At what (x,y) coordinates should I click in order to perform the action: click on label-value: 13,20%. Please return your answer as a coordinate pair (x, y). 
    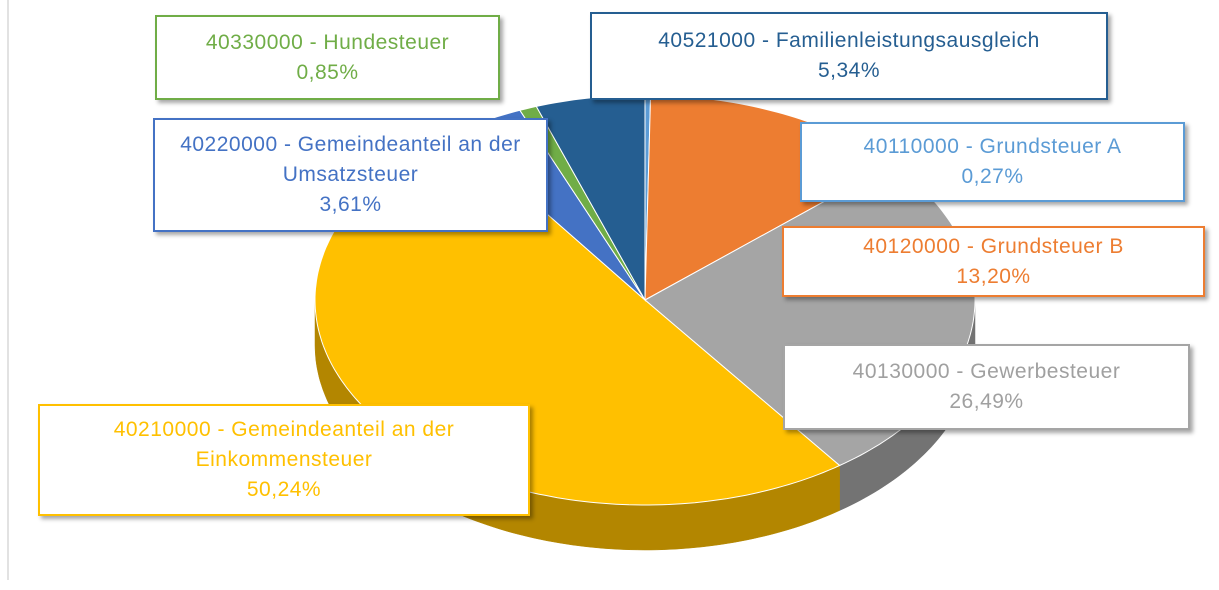
    Looking at the image, I should click on (993, 276).